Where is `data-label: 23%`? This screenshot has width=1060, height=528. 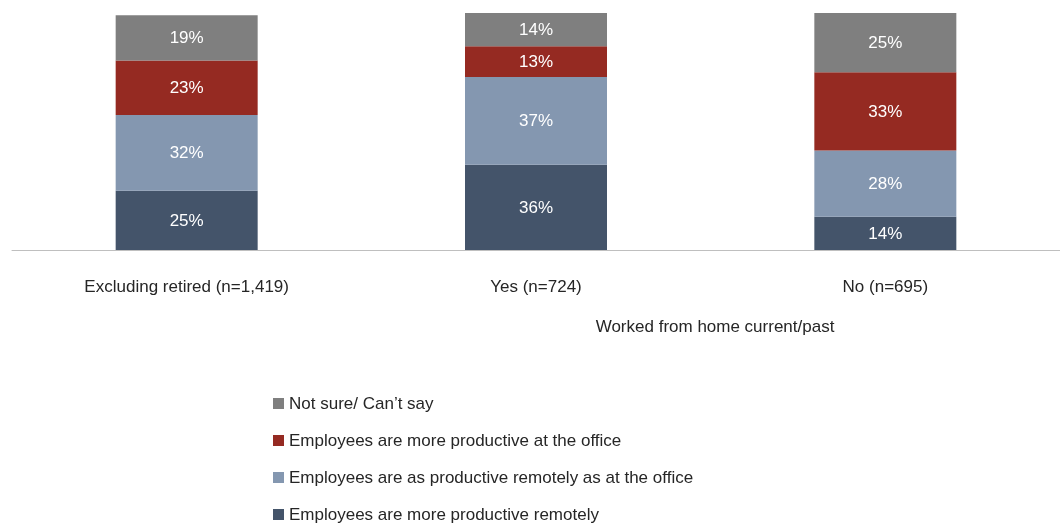 data-label: 23% is located at coordinates (186, 88).